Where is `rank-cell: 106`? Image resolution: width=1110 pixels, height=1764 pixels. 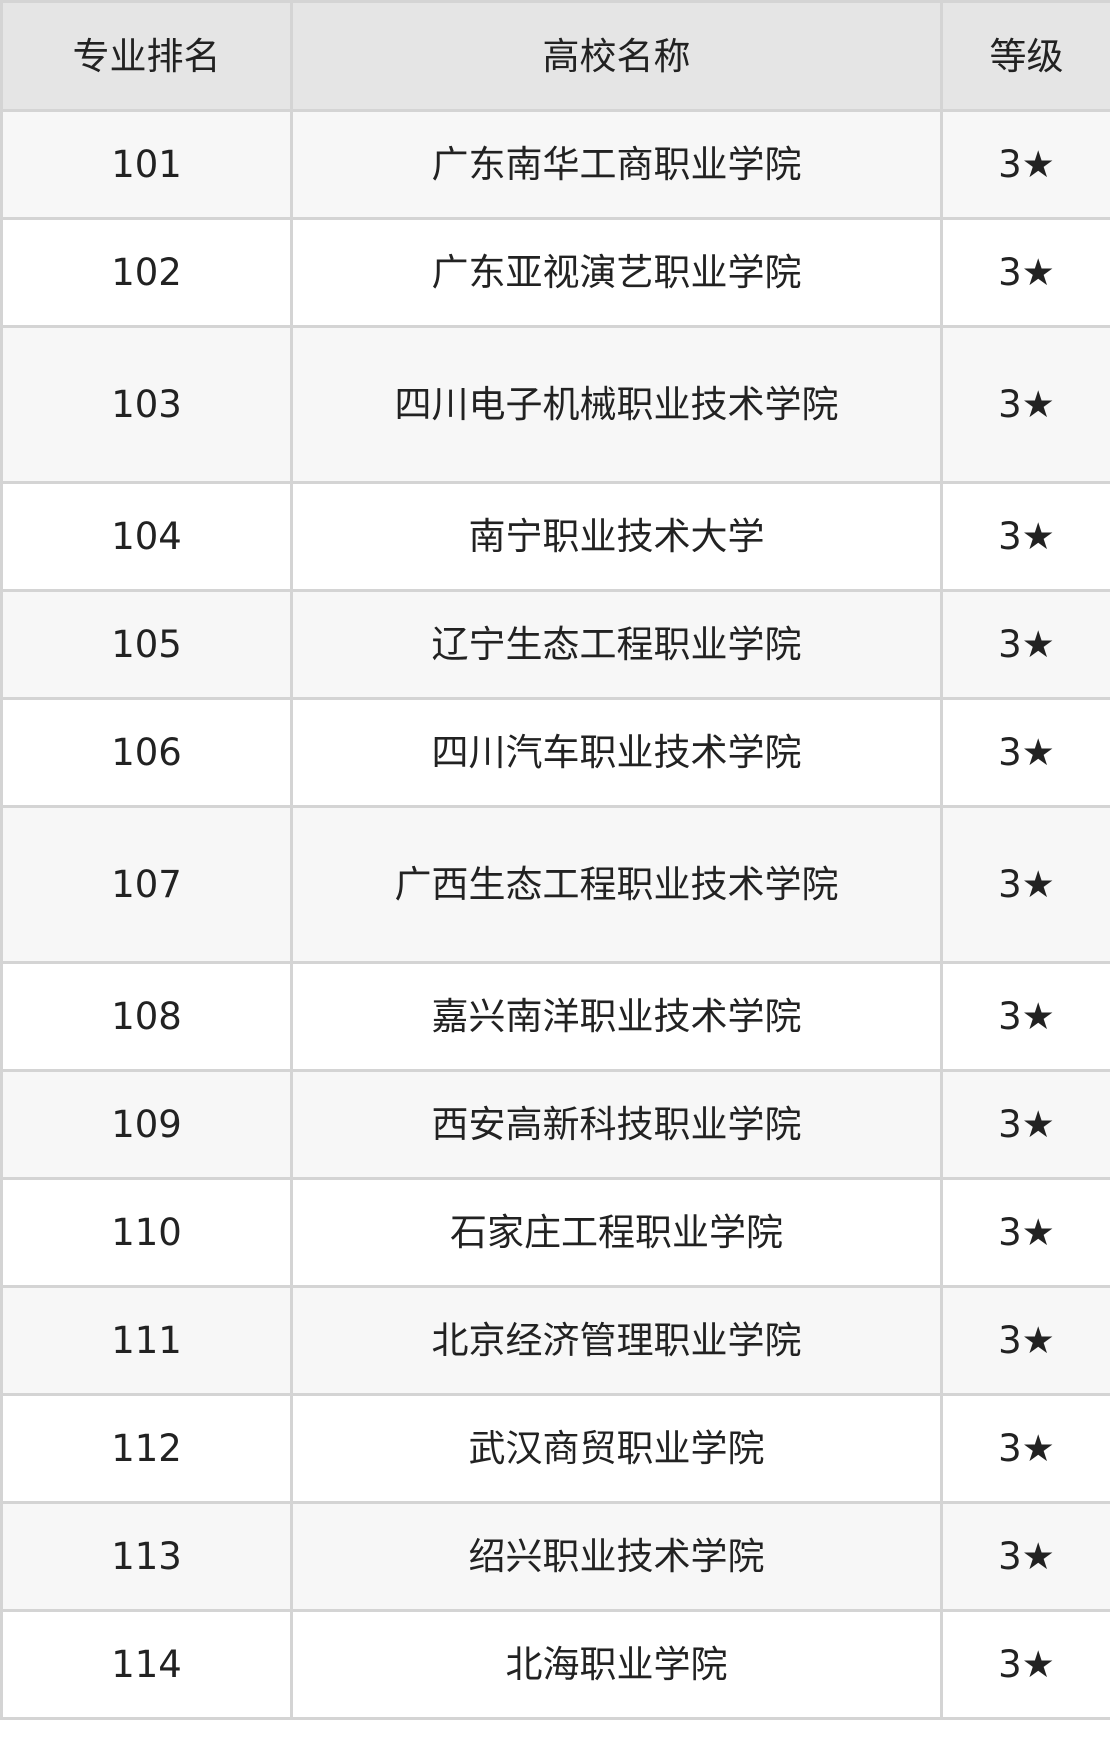
rank-cell: 106 is located at coordinates (146, 752).